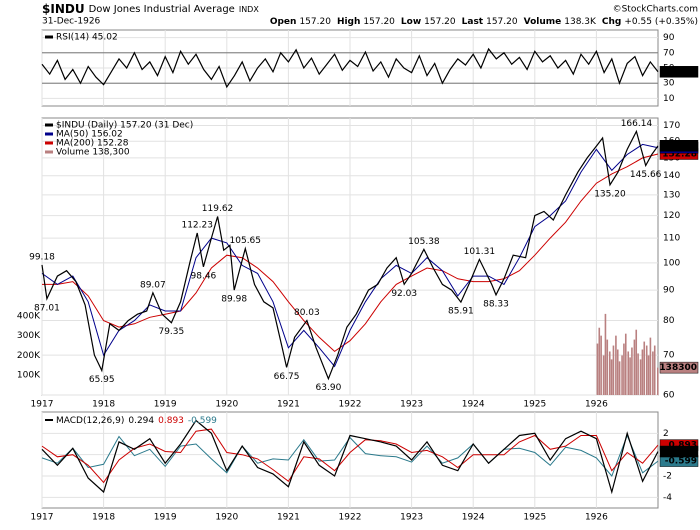 The image size is (700, 530). What do you see at coordinates (683, 446) in the screenshot?
I see `value-box-label: 0.893` at bounding box center [683, 446].